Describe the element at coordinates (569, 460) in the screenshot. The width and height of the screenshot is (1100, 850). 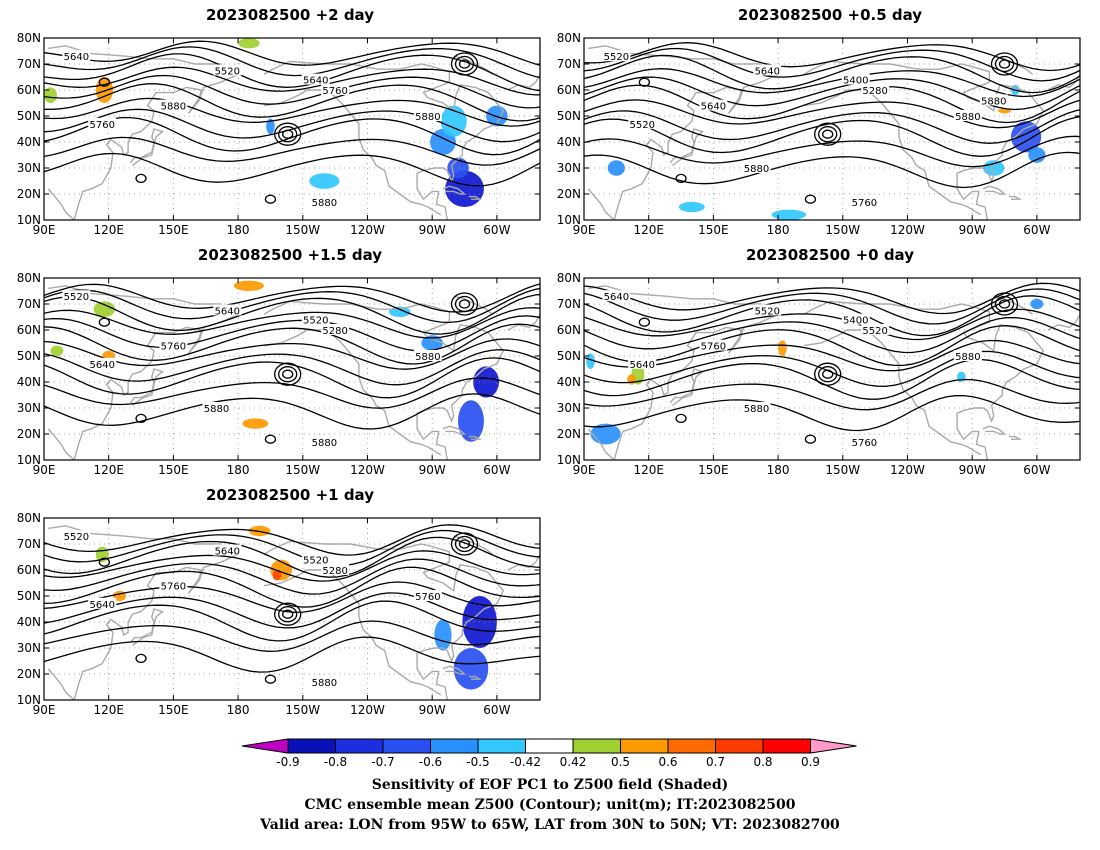
I see `y-tick-label: 10N` at that location.